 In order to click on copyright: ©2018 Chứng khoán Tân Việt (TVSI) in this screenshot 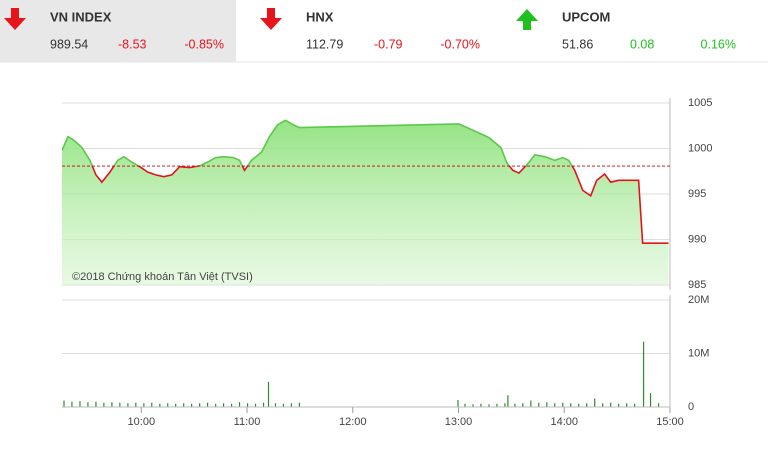, I will do `click(162, 277)`.